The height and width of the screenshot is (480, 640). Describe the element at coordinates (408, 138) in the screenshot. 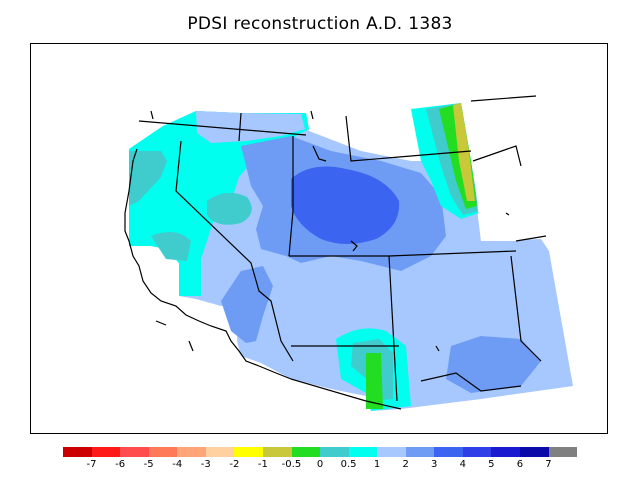

I see `border-wy` at that location.